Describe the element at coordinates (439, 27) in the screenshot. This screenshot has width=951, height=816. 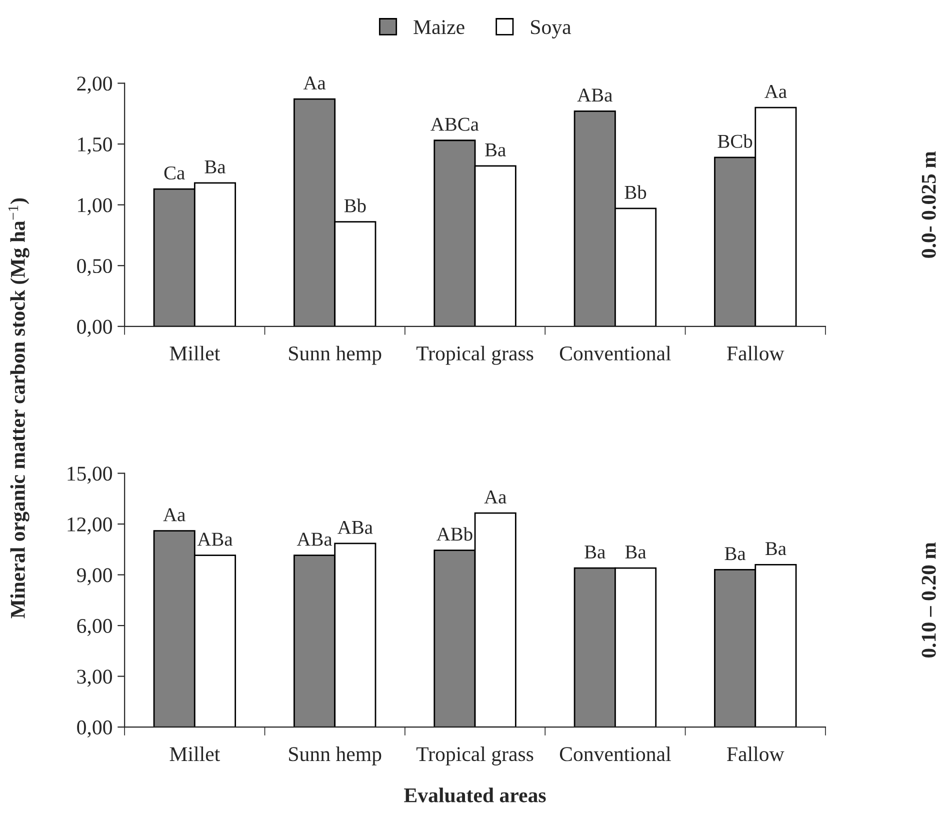
I see `legend-label: Maize` at that location.